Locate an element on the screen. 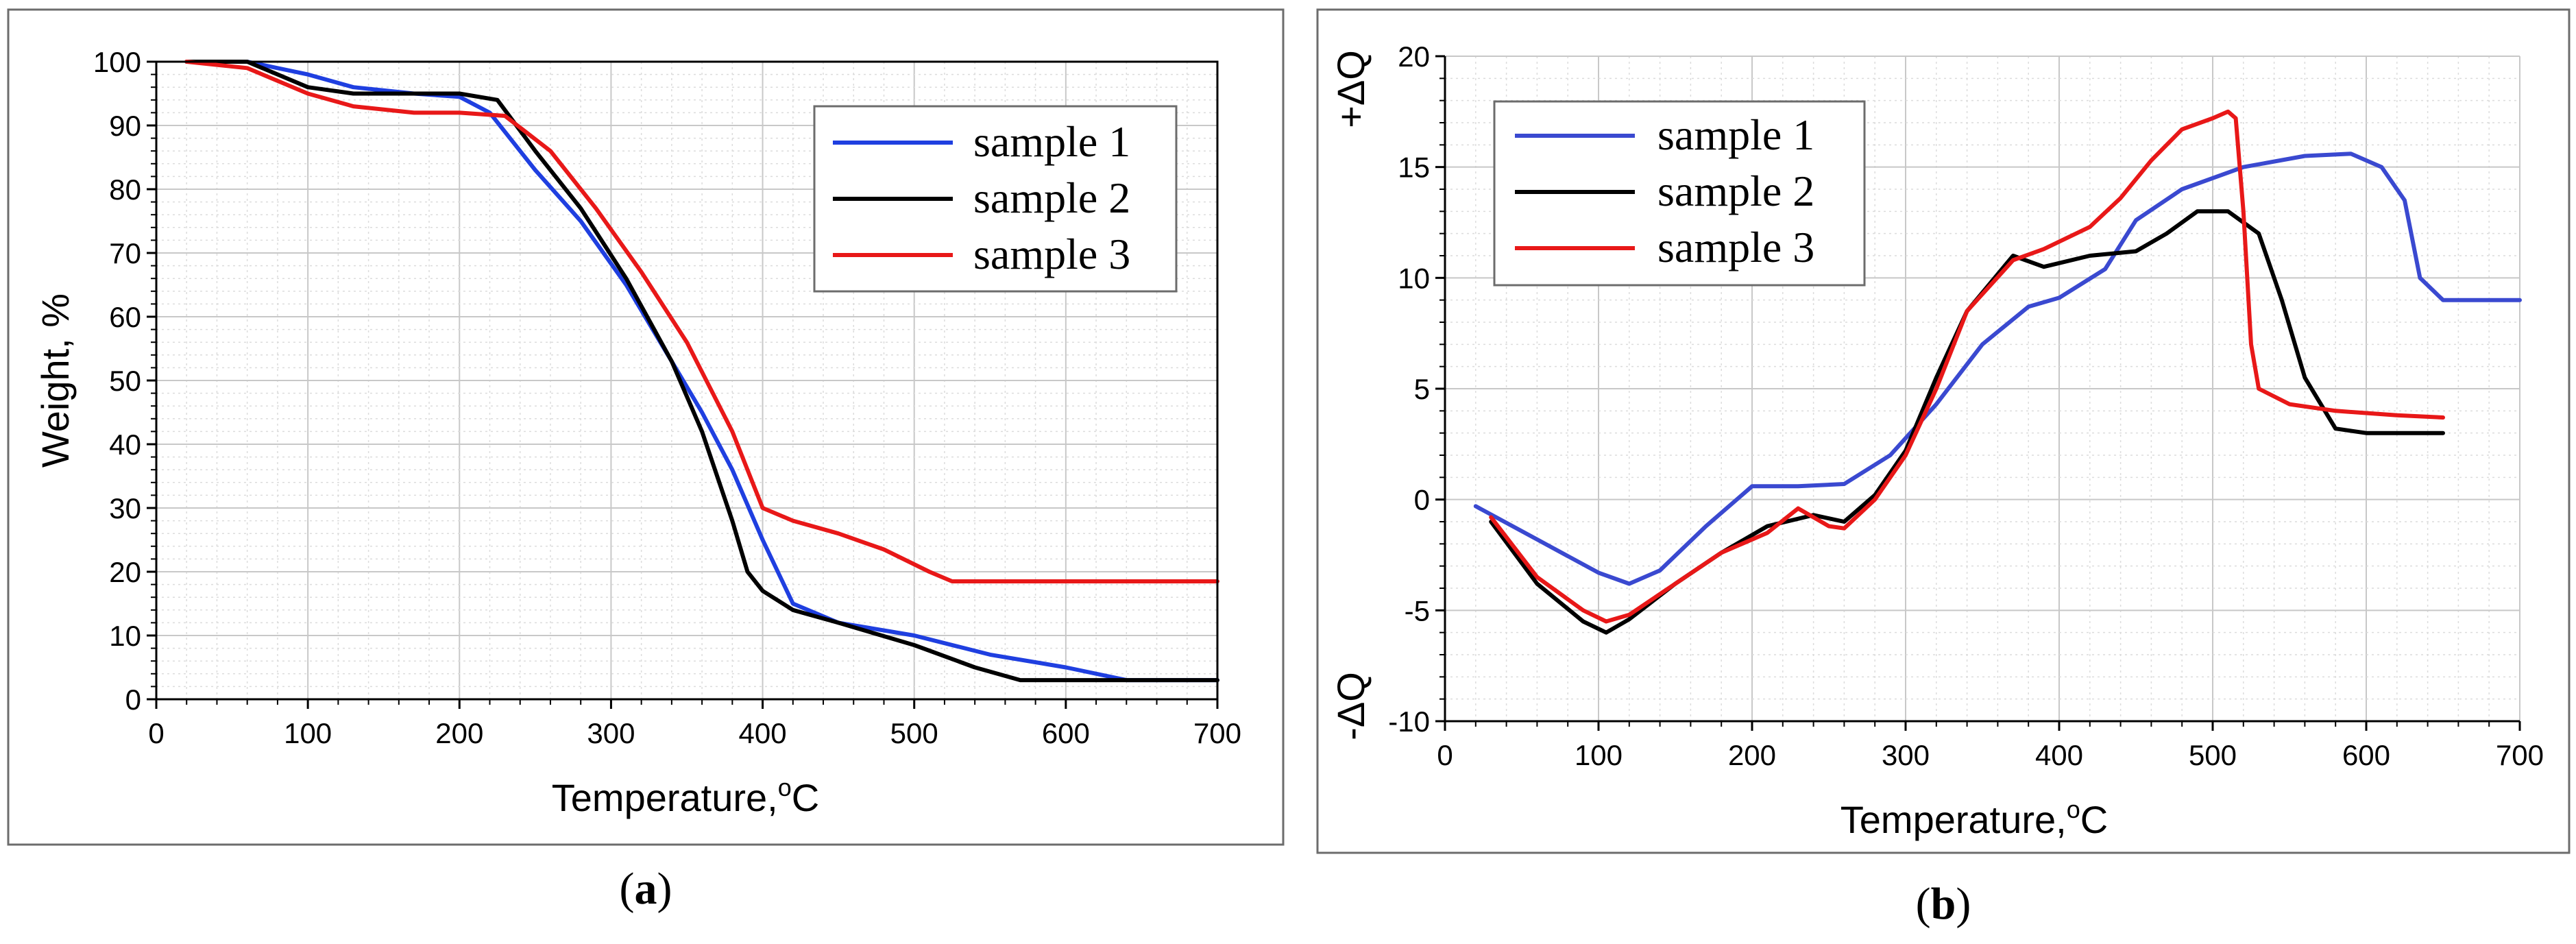 The height and width of the screenshot is (944, 2576). legend-b: sample 1 sample 2 sample 3 is located at coordinates (1679, 193).